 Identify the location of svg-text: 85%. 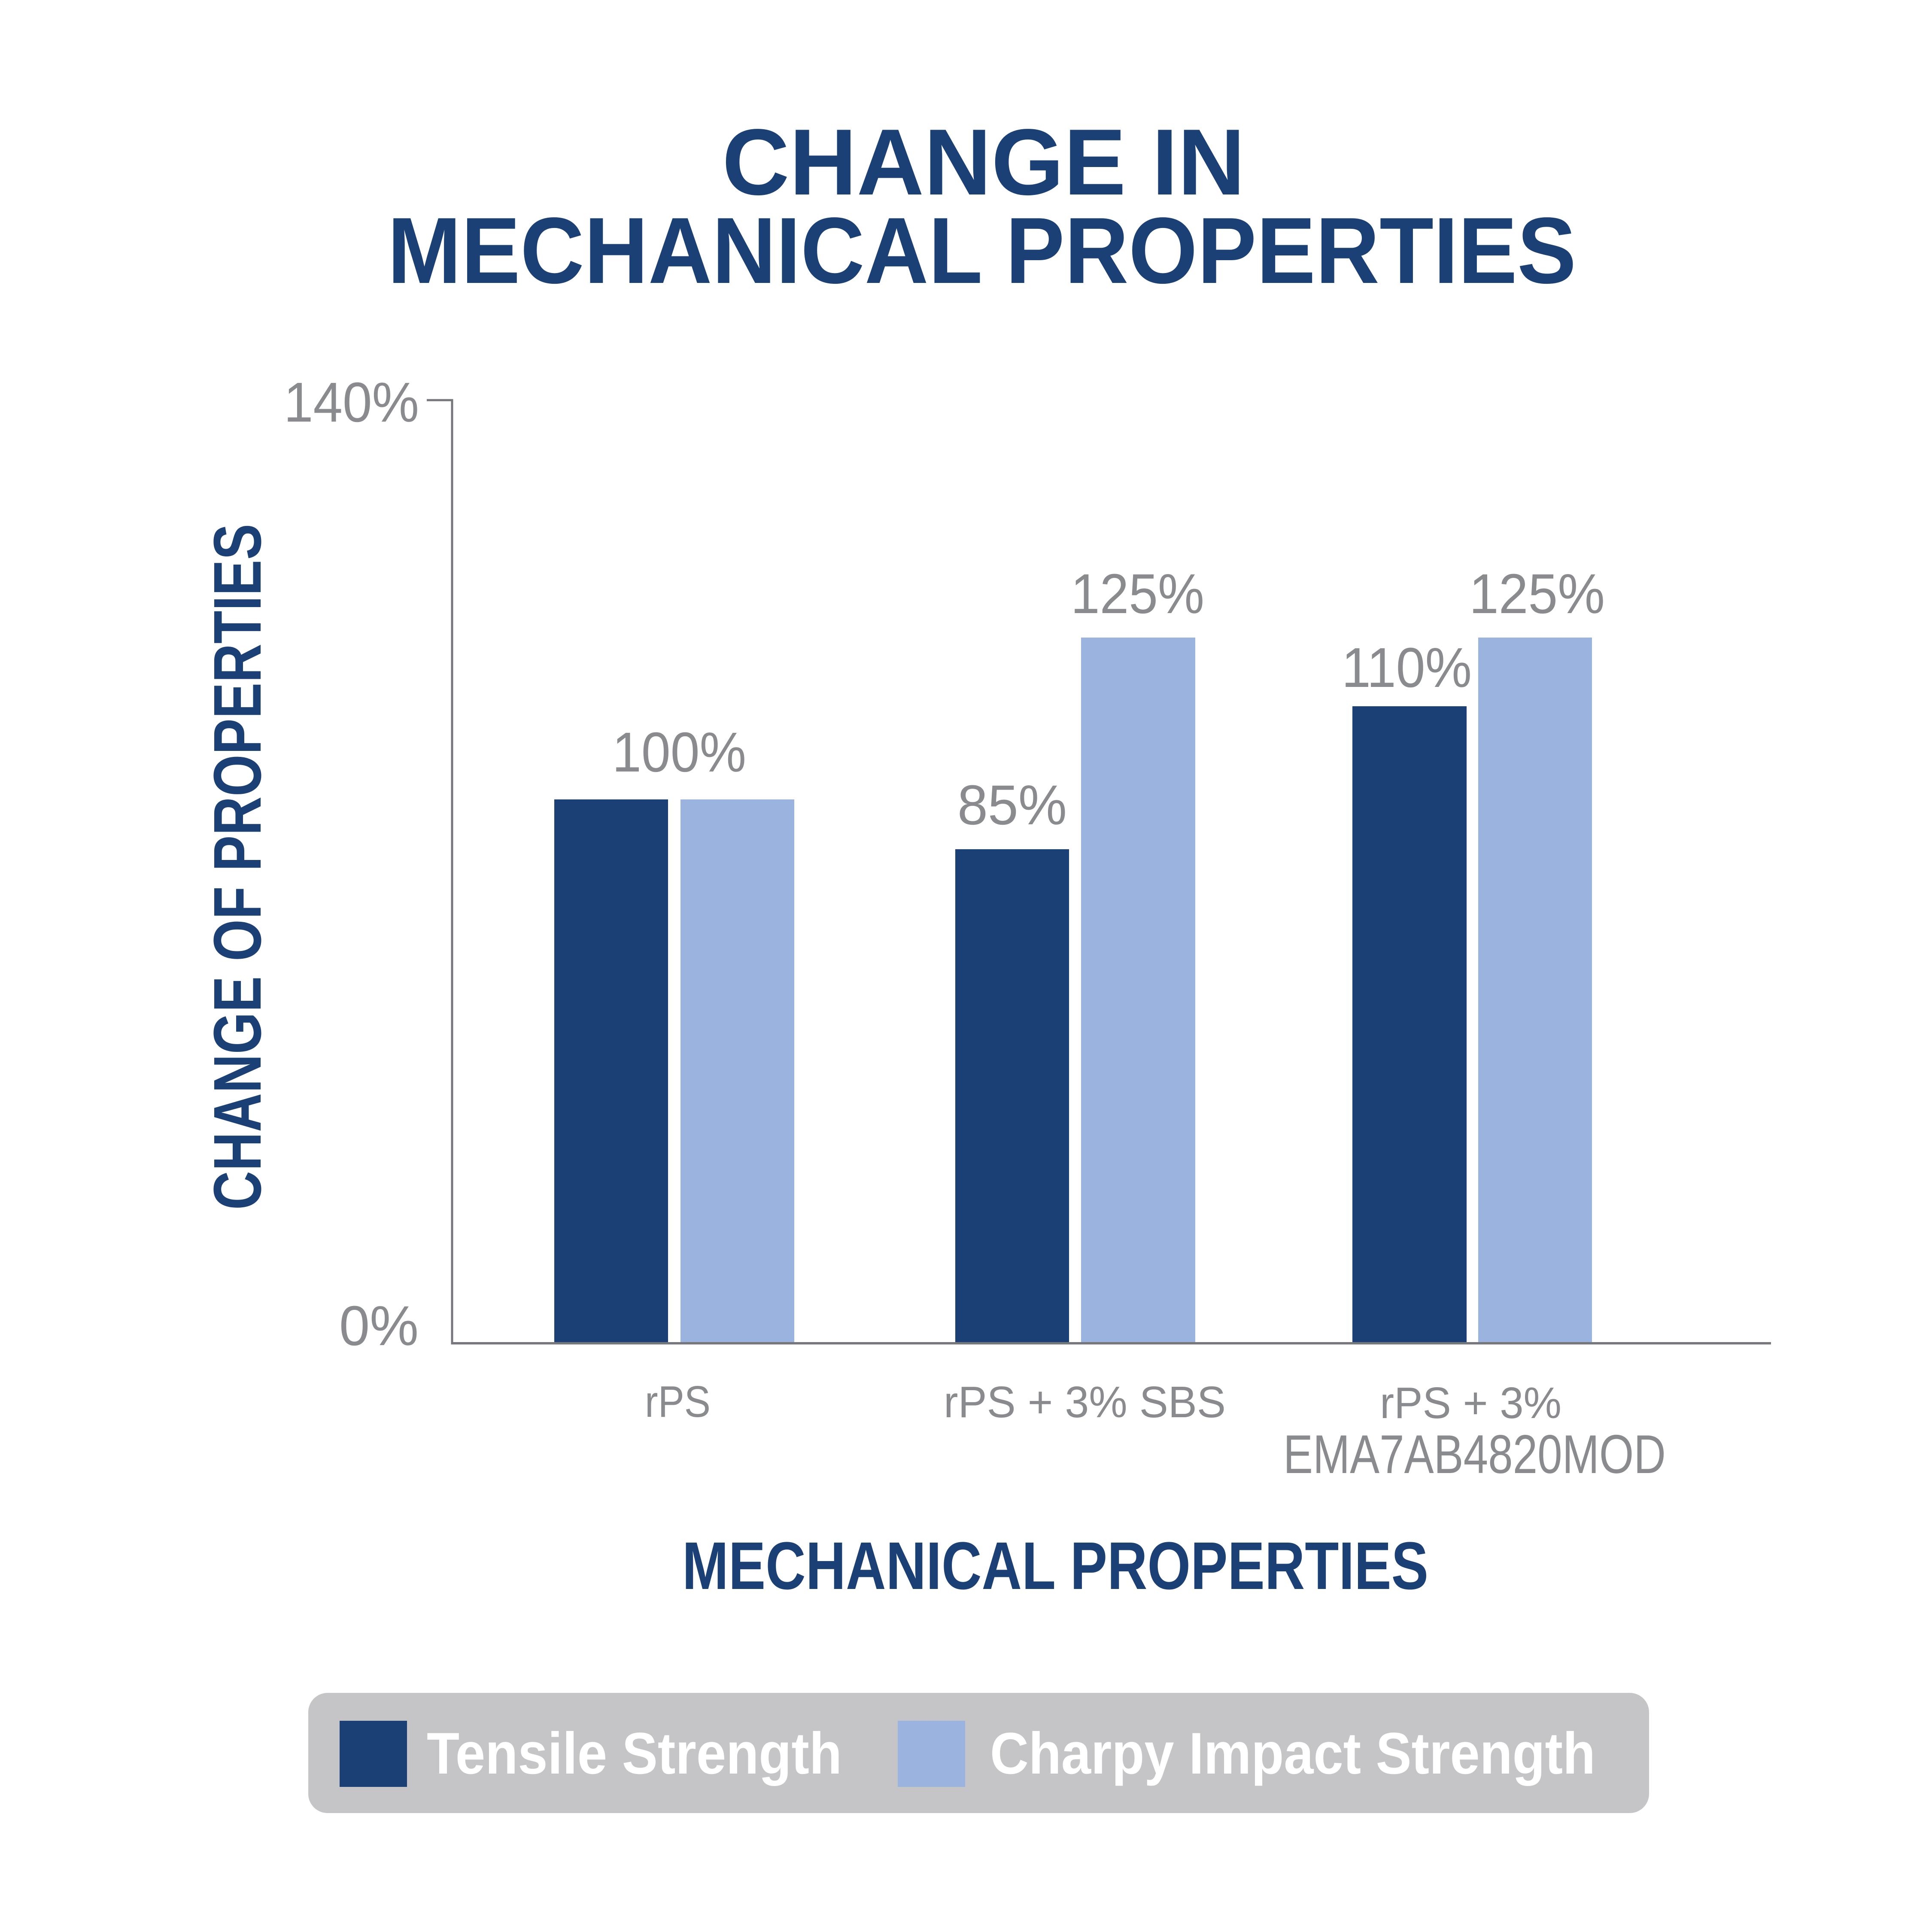
(1012, 804).